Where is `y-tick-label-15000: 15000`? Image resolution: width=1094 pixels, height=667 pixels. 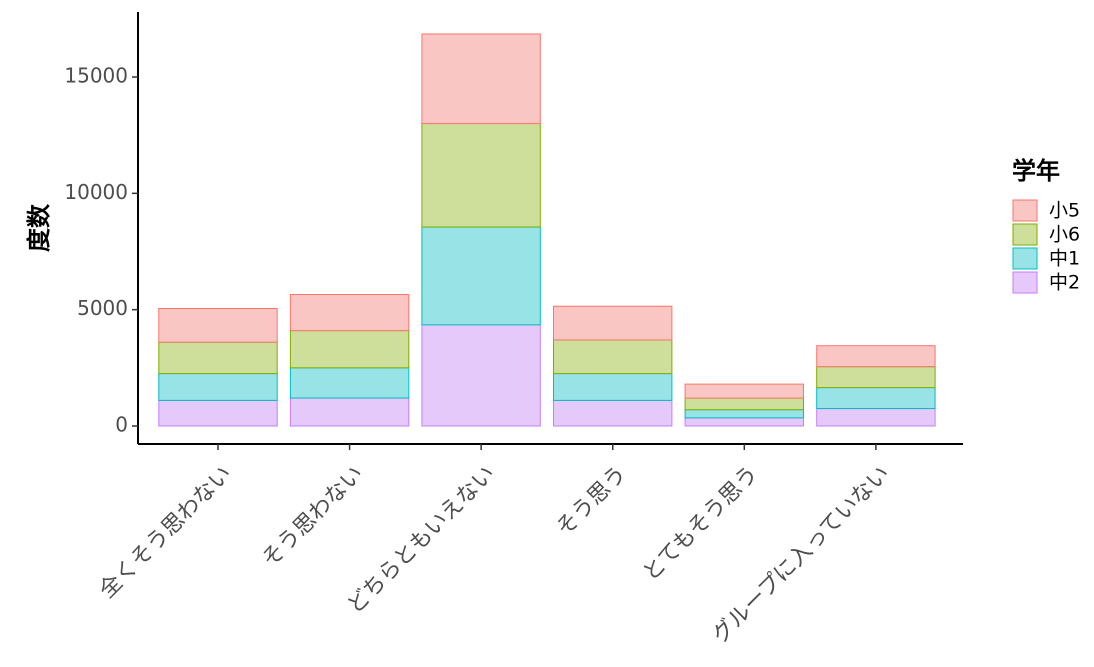
y-tick-label-15000: 15000 is located at coordinates (96, 76).